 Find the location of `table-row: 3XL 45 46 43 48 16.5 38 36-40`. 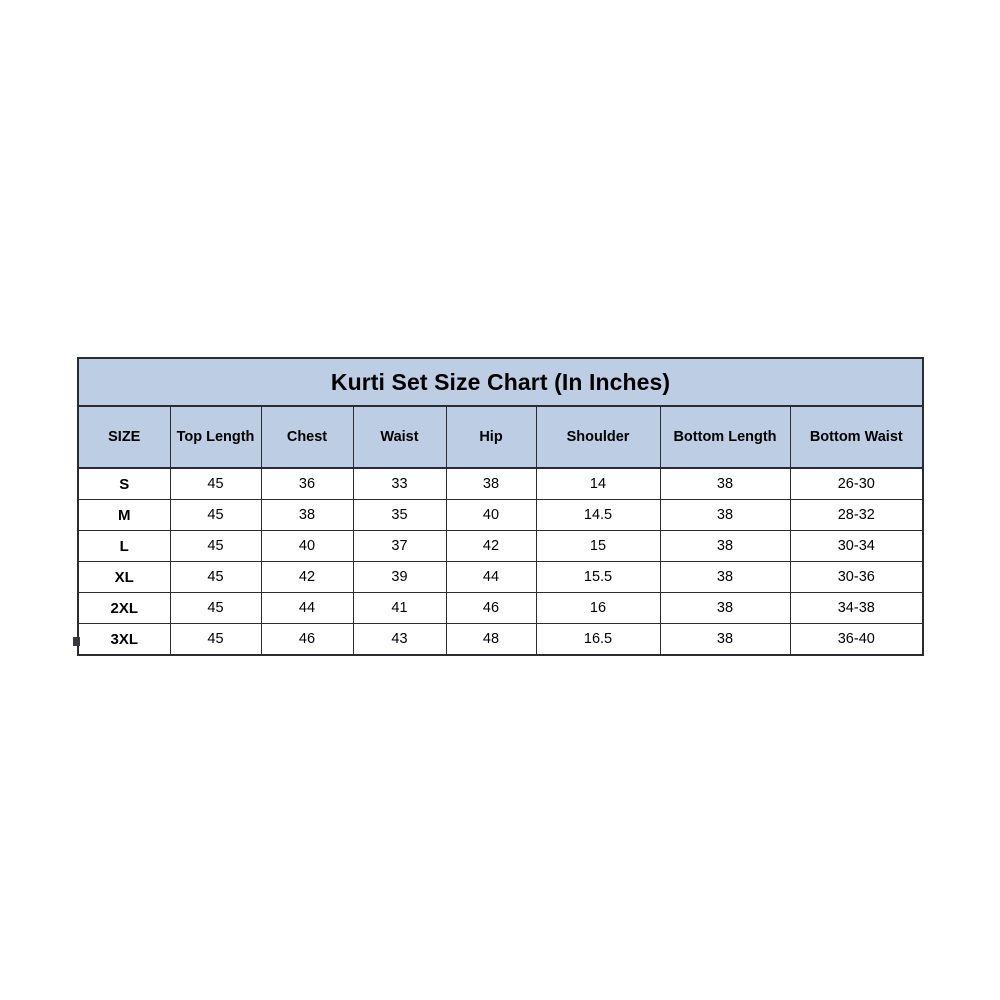

table-row: 3XL 45 46 43 48 16.5 38 36-40 is located at coordinates (500, 639).